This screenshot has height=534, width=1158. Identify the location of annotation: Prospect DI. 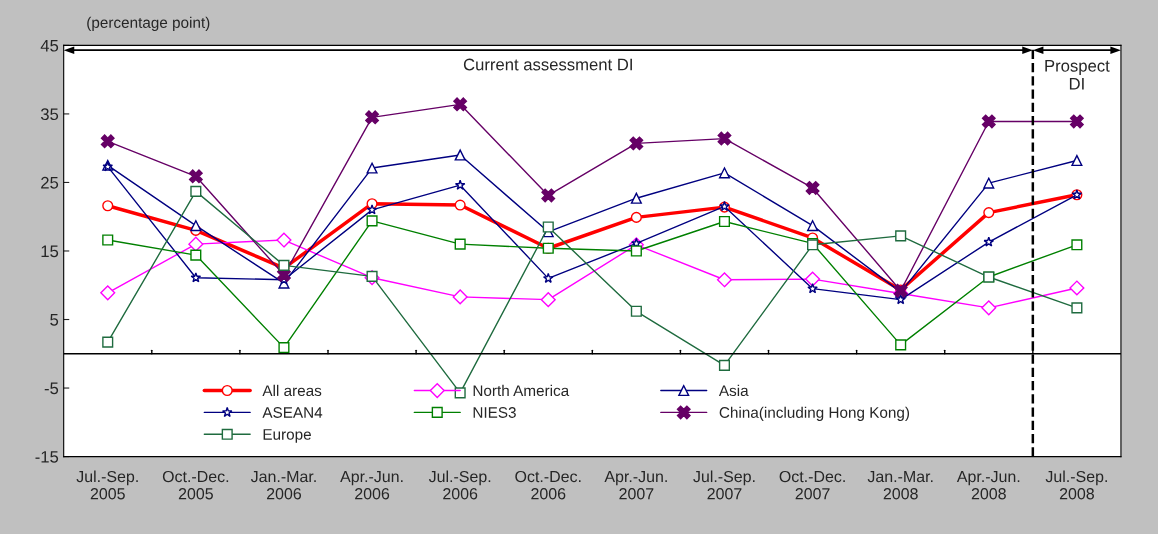
(1077, 75).